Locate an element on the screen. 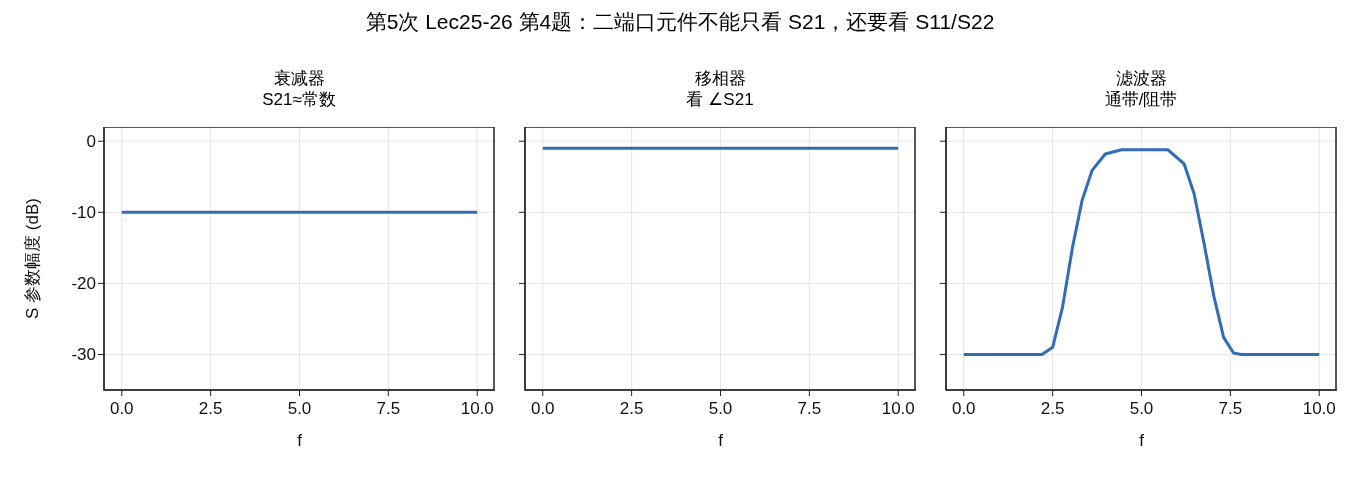  chart-subtitle: 通带/阻带 is located at coordinates (1141, 99).